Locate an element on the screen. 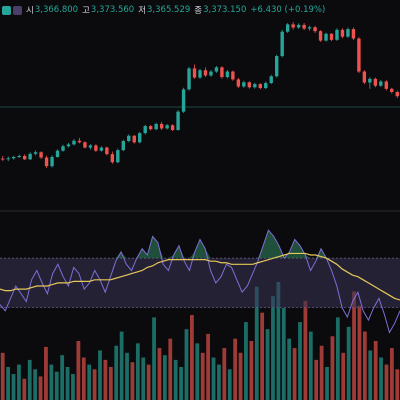 The image size is (400, 400). open-label: 시 is located at coordinates (30, 11).